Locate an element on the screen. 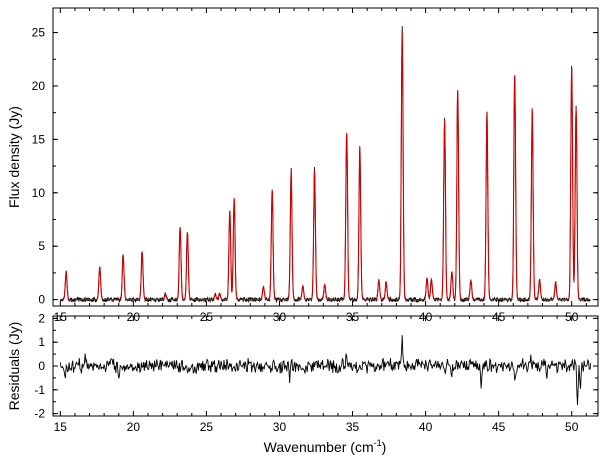 This screenshot has height=460, width=600. y-tick-label: 25 is located at coordinates (39, 33).